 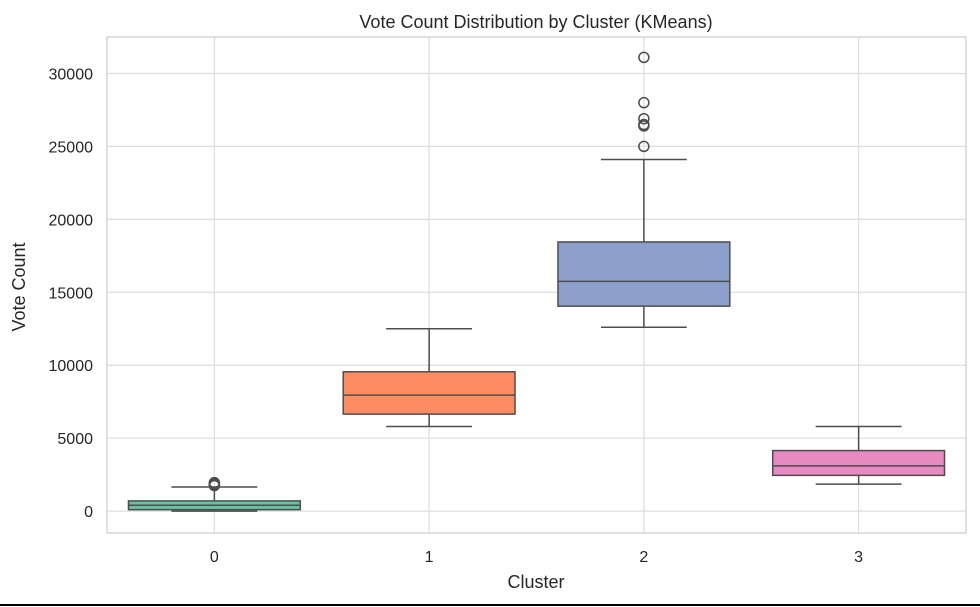 I want to click on y-tick-label: 20000, so click(x=71, y=220).